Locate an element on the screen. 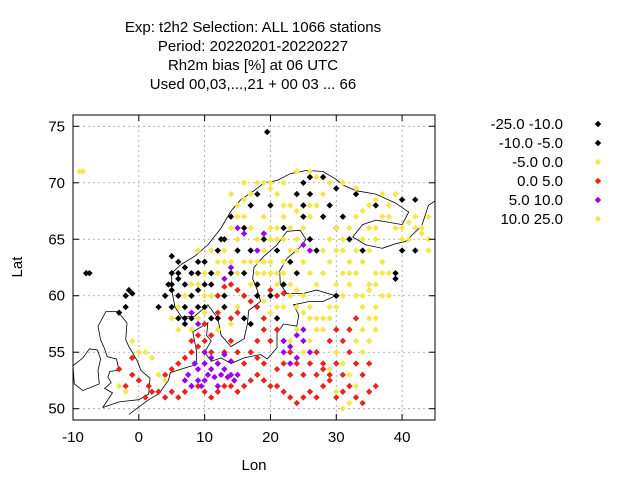 Image resolution: width=640 pixels, height=485 pixels. x-tick-label: 0 is located at coordinates (139, 437).